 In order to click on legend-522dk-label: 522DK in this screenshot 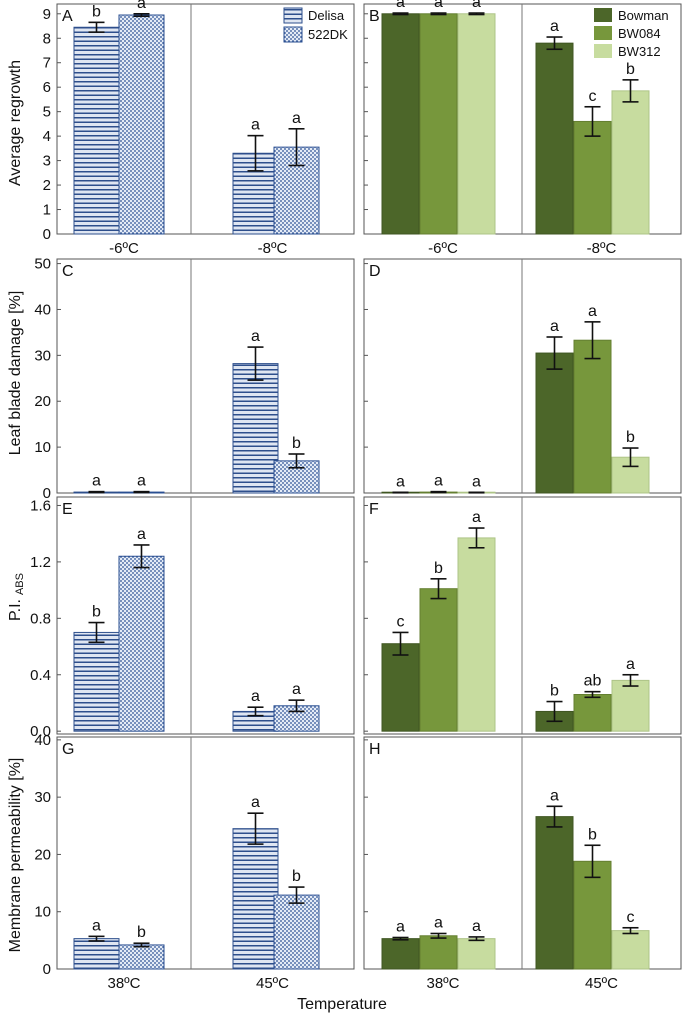, I will do `click(328, 34)`.